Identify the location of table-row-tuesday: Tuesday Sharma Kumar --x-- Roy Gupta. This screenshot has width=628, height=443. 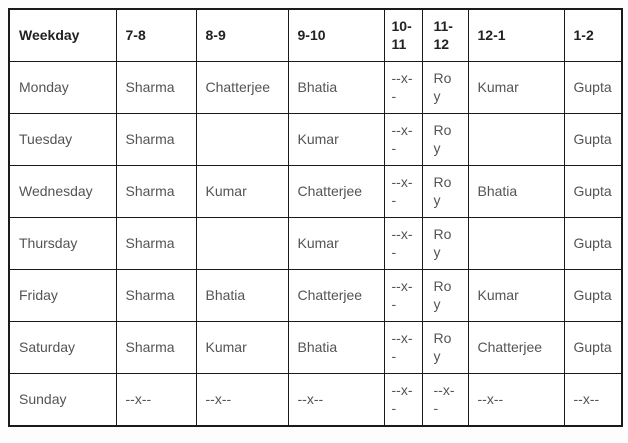
(315, 139).